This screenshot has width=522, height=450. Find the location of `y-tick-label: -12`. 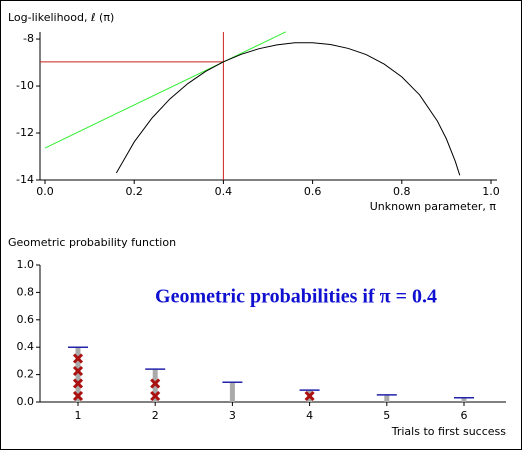

y-tick-label: -12 is located at coordinates (25, 132).